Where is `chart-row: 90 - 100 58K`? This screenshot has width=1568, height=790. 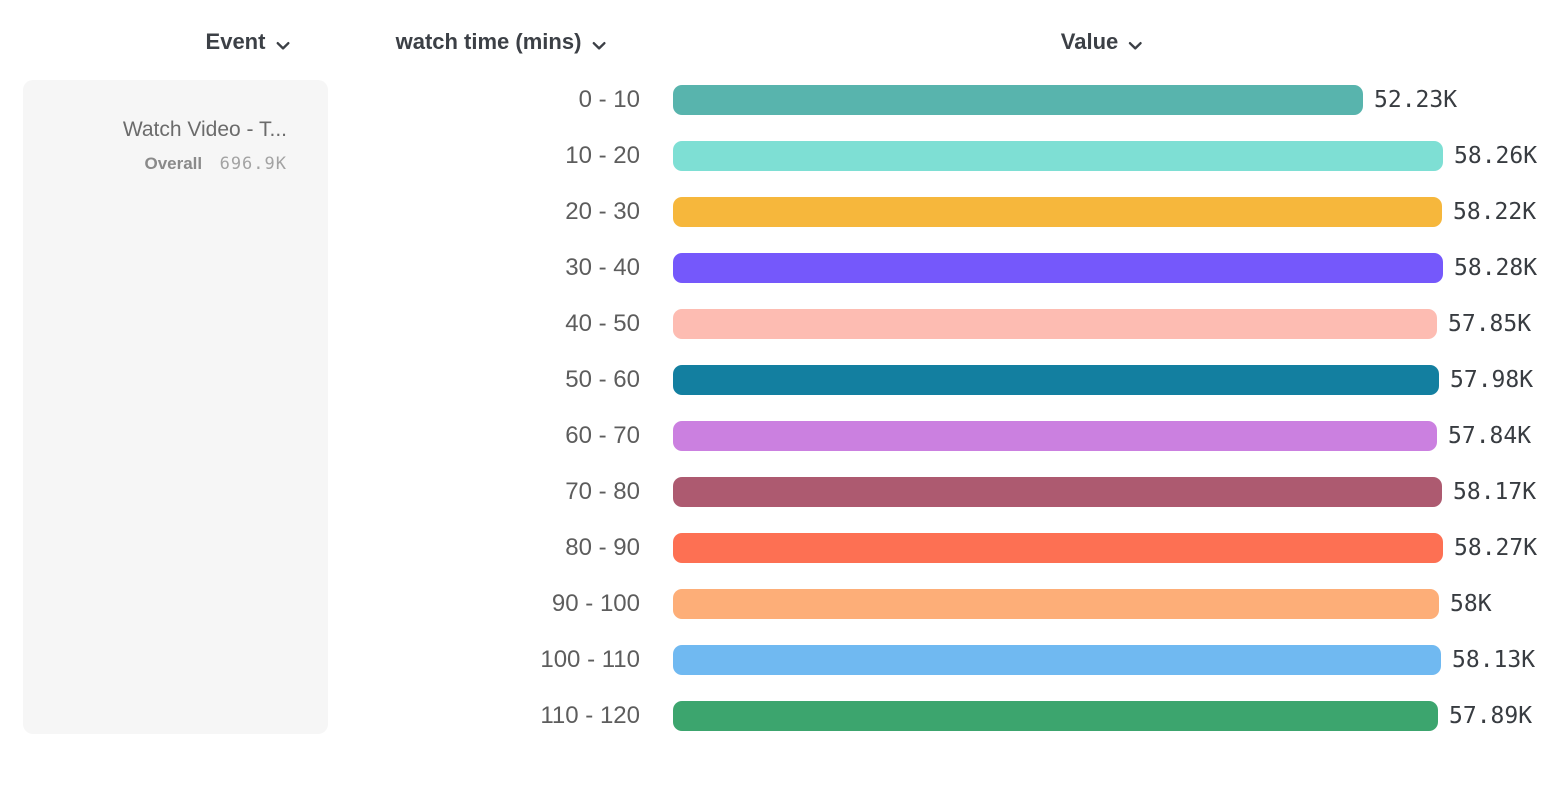
chart-row: 90 - 100 58K is located at coordinates (784, 604).